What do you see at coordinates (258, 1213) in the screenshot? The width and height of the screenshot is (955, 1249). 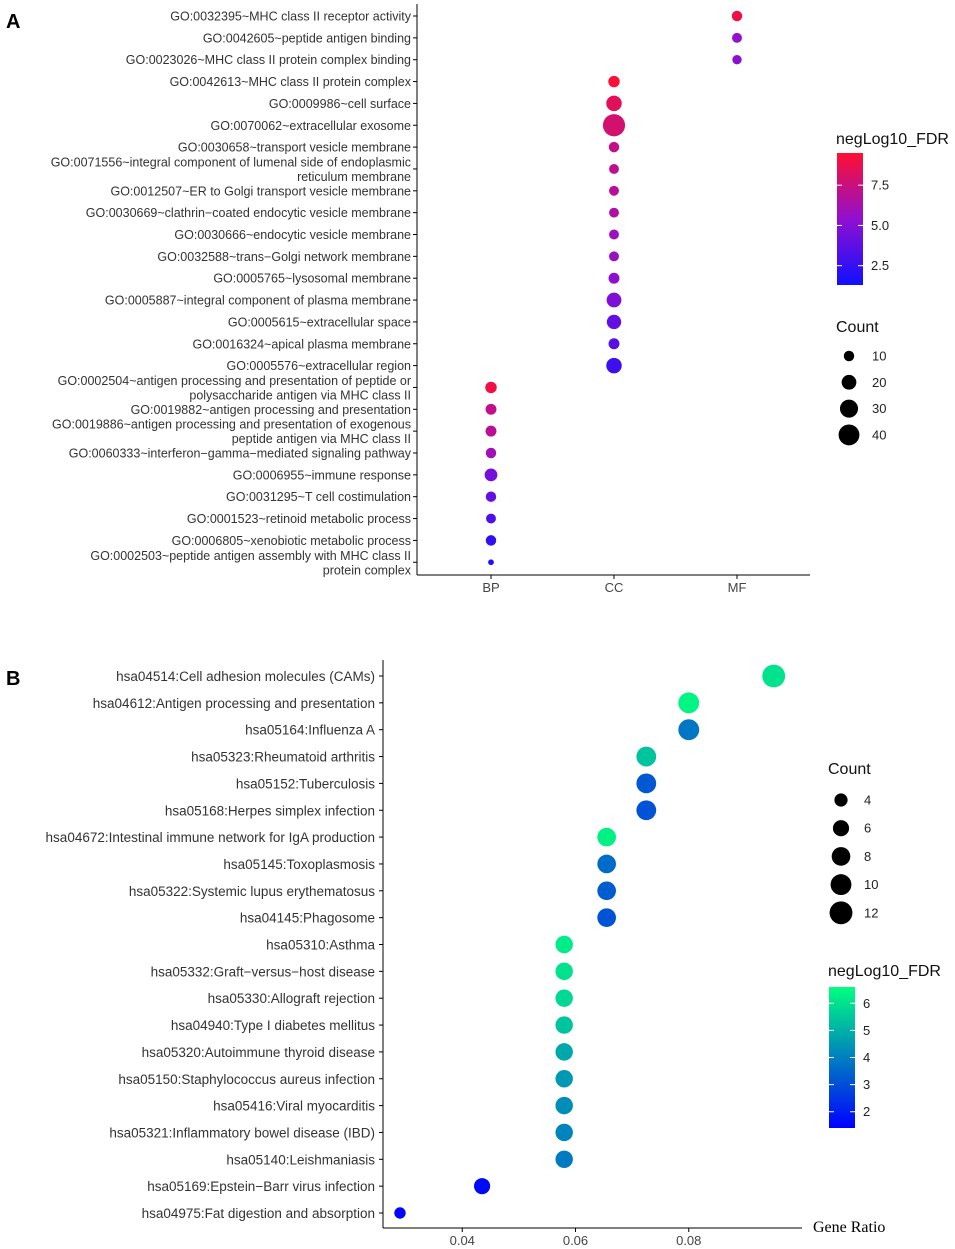 I see `b-pathway-label: hsa04975:Fat digestion and absorption` at bounding box center [258, 1213].